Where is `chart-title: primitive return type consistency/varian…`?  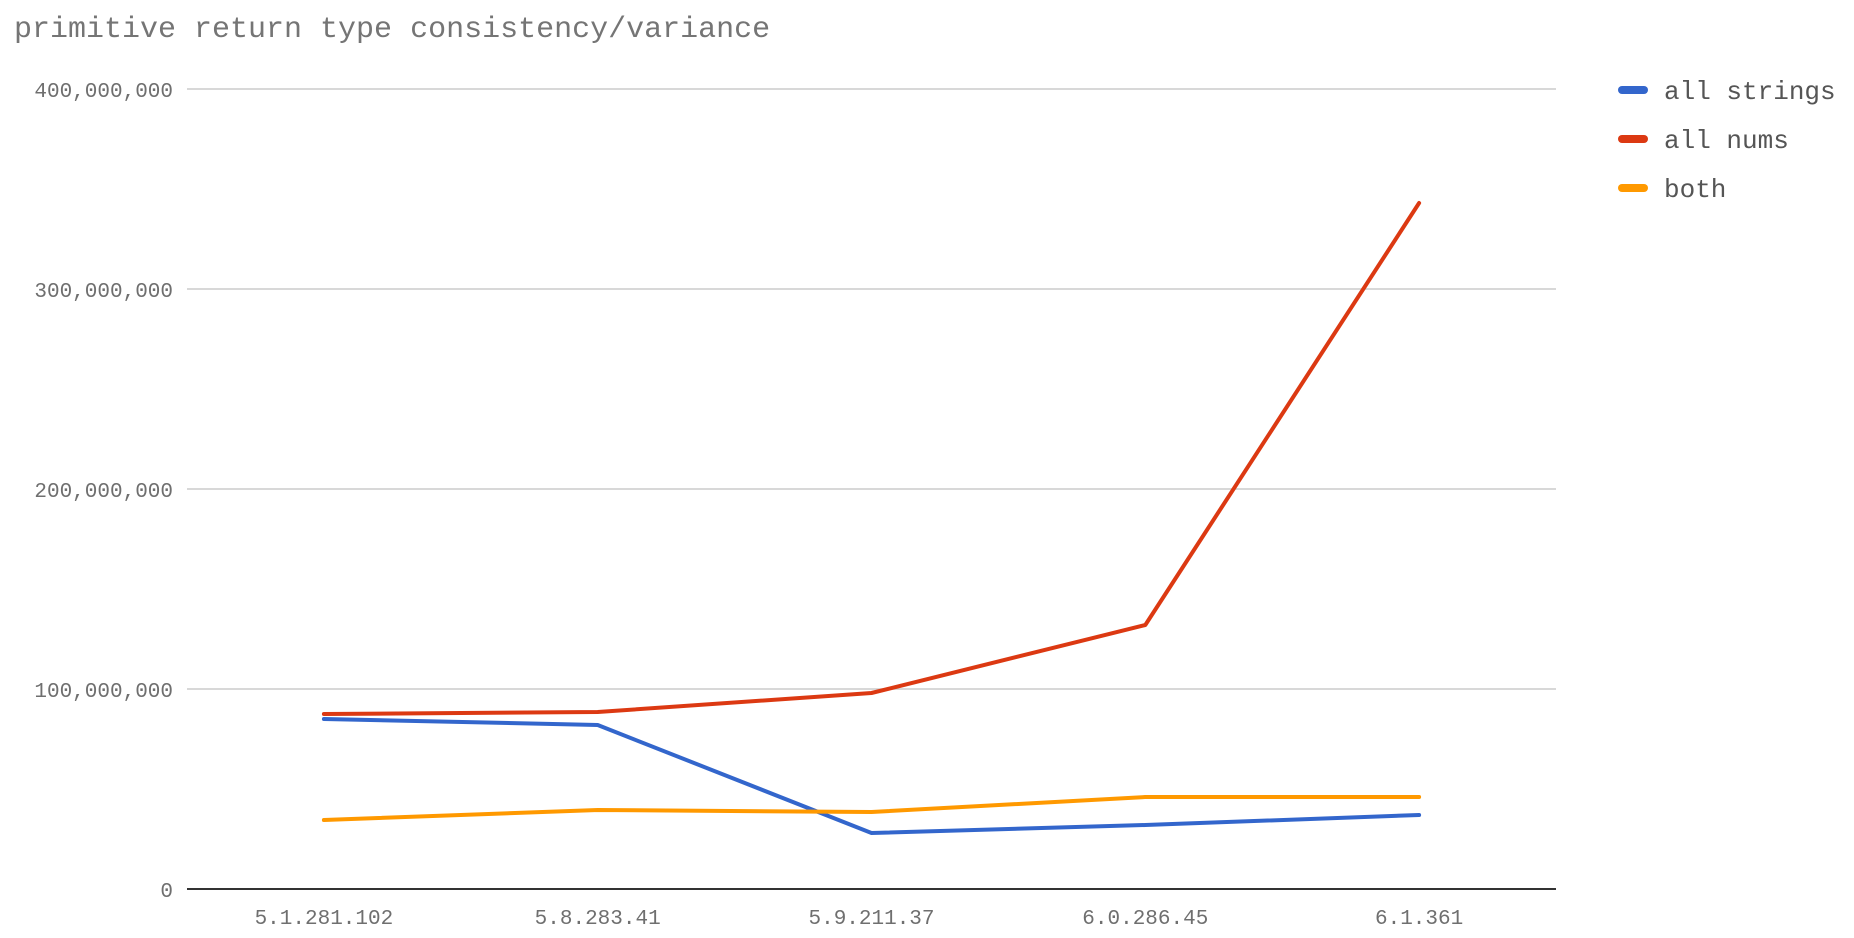 chart-title: primitive return type consistency/varian… is located at coordinates (392, 30).